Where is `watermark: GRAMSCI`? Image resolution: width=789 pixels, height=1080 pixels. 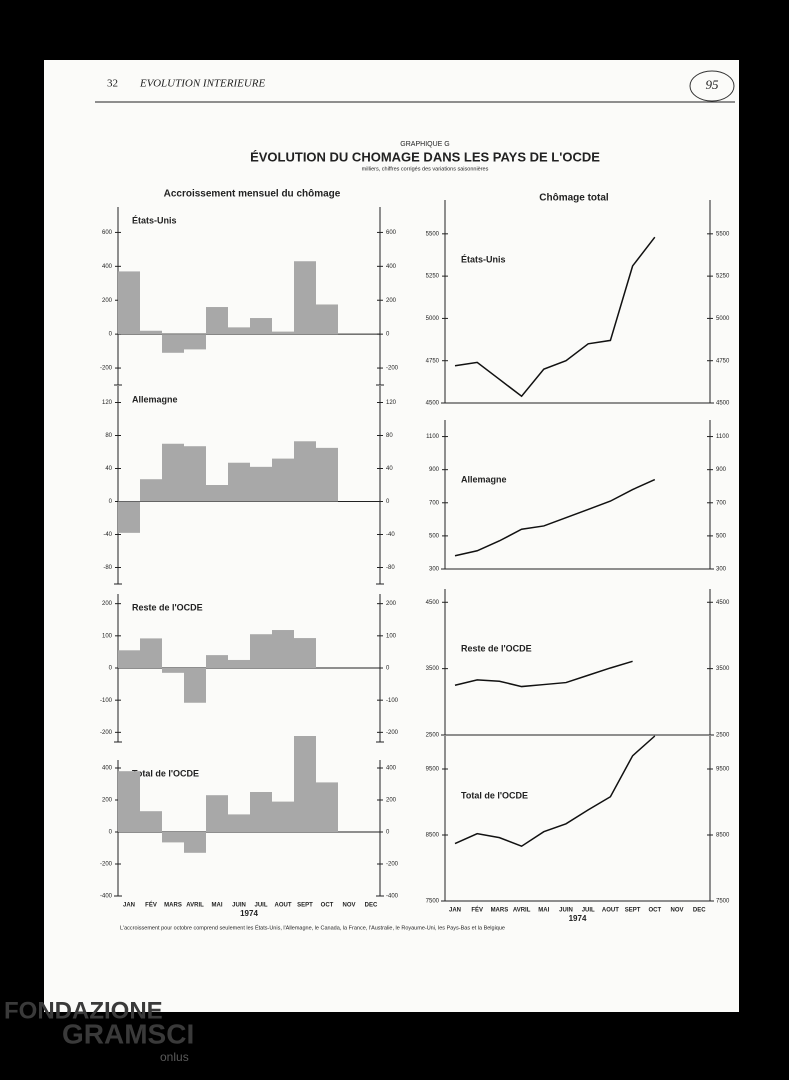 watermark: GRAMSCI is located at coordinates (128, 1033).